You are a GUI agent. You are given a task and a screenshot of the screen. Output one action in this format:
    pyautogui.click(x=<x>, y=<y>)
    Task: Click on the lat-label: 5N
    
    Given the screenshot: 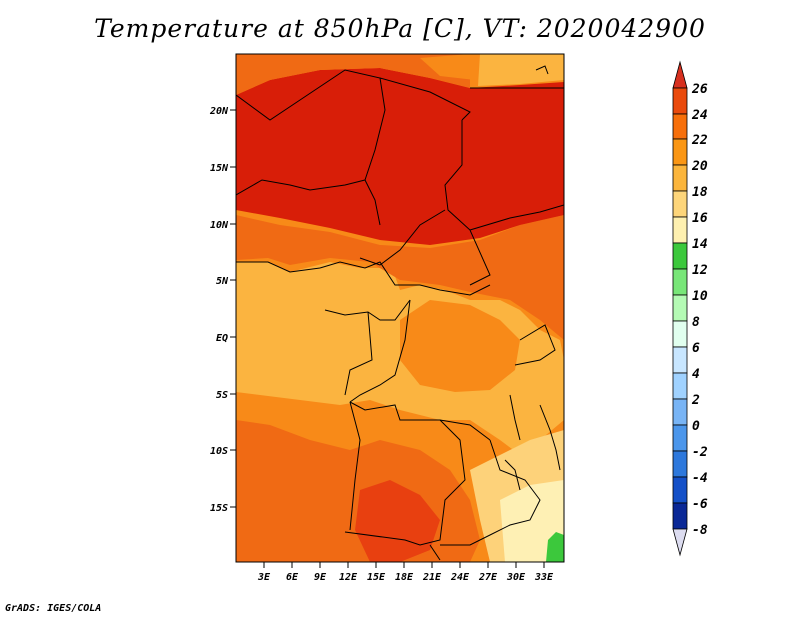 What is the action you would take?
    pyautogui.click(x=222, y=281)
    